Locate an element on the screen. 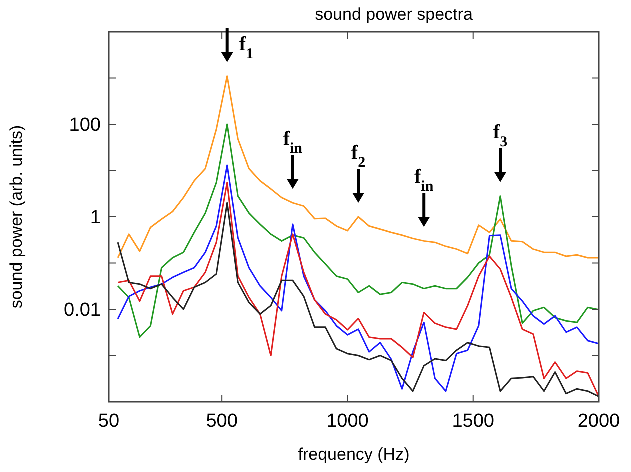 This screenshot has height=472, width=631. x-tick-label: 2000 is located at coordinates (599, 421).